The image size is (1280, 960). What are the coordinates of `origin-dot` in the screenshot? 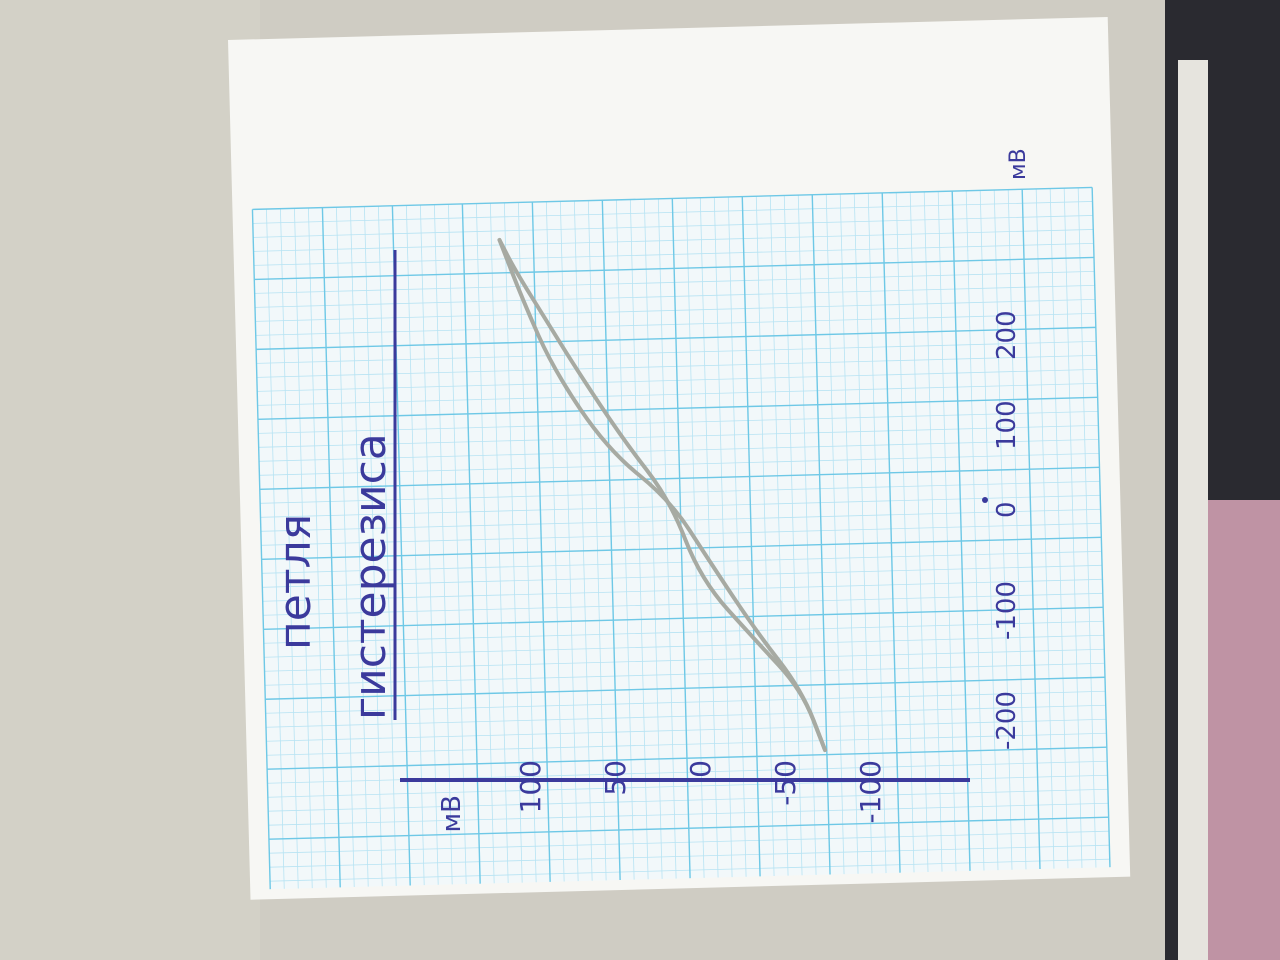 It's located at (985, 500).